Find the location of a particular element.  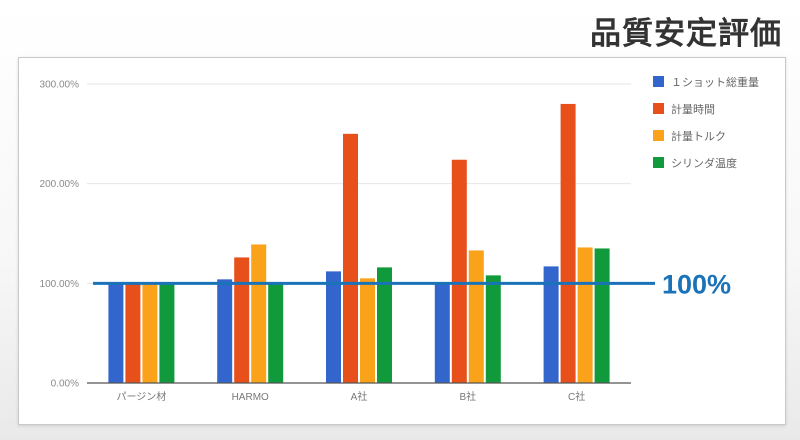

legend-label: 計量時間 is located at coordinates (693, 109).